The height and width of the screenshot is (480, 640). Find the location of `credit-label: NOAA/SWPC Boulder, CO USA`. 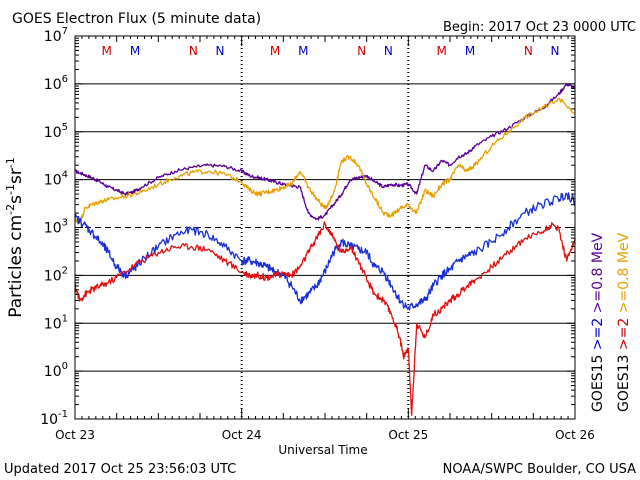

credit-label: NOAA/SWPC Boulder, CO USA is located at coordinates (539, 469).